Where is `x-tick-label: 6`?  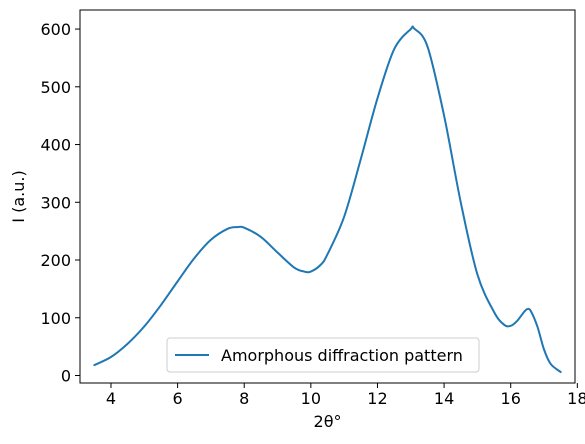 x-tick-label: 6 is located at coordinates (178, 398).